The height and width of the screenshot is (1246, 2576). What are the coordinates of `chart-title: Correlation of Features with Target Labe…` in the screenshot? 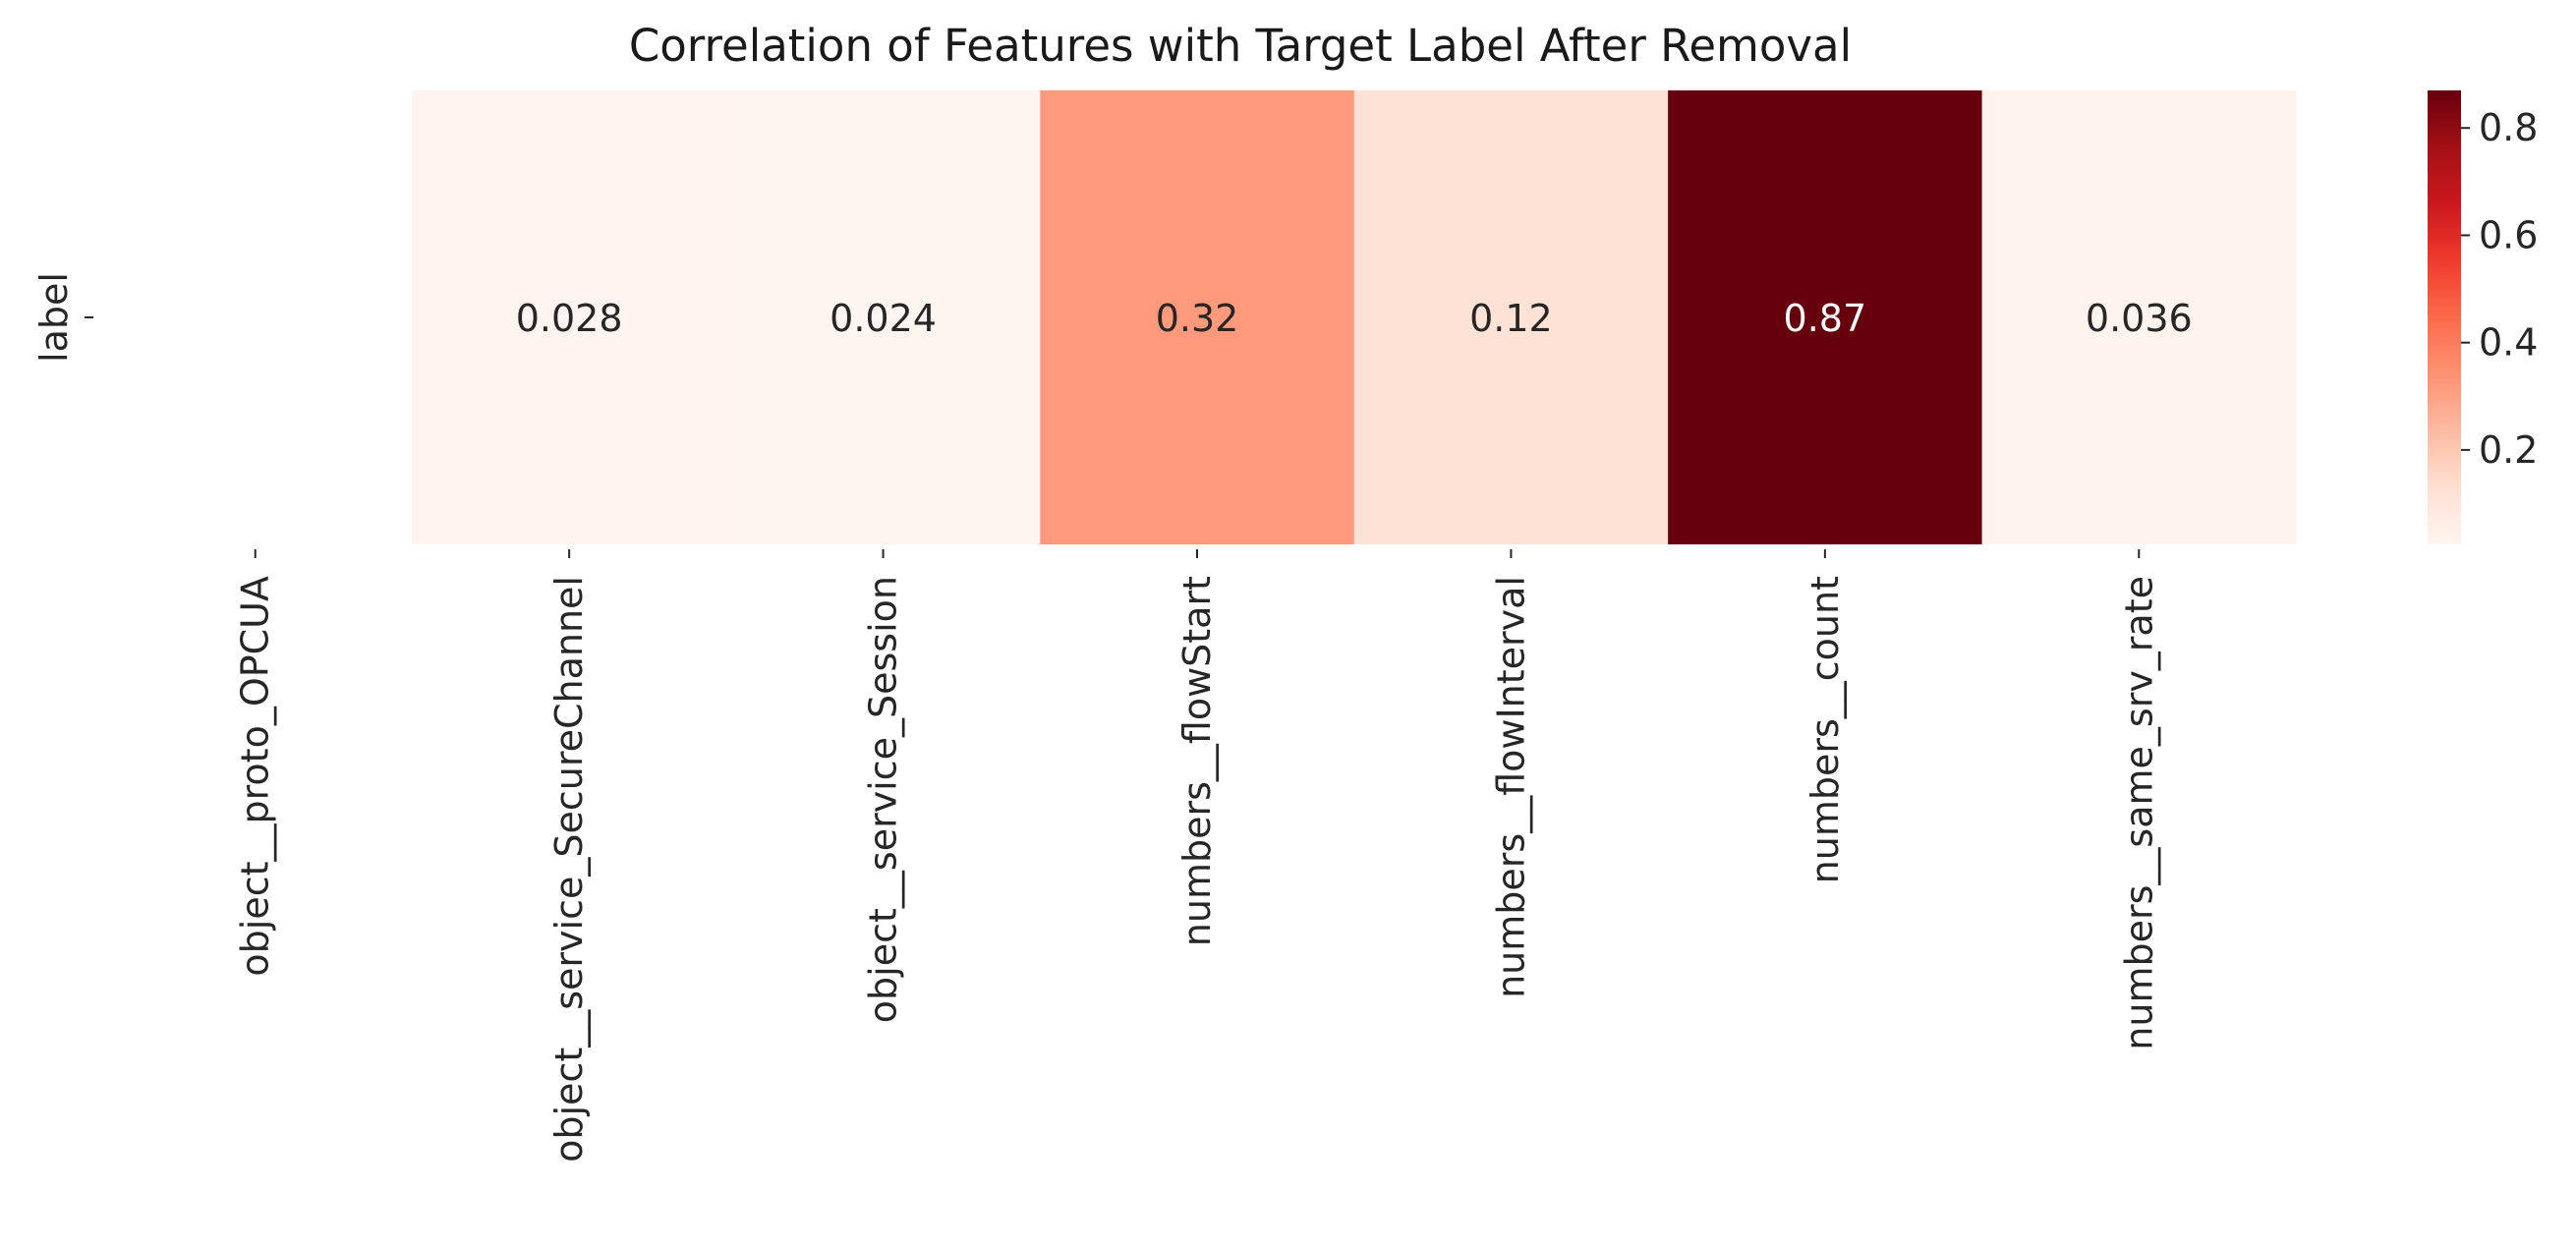 It's located at (1240, 46).